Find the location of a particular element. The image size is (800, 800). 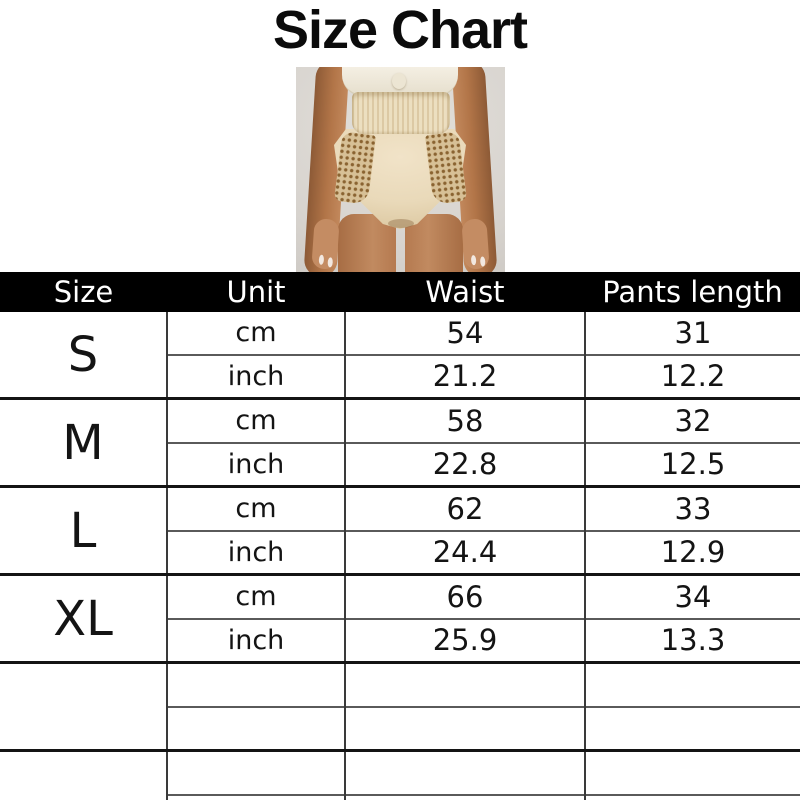

page-title: Size Chart is located at coordinates (400, 30).